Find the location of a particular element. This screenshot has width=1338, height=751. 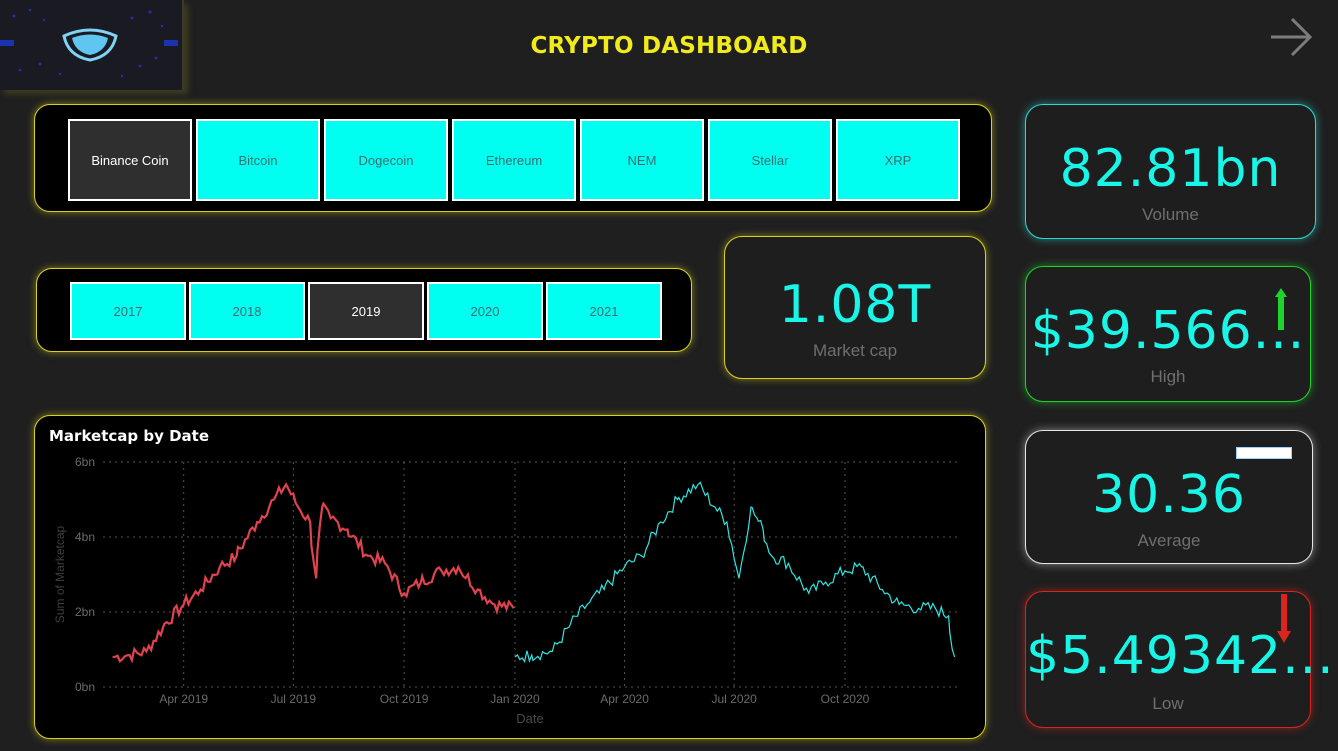

average-label: Average is located at coordinates (1169, 540).